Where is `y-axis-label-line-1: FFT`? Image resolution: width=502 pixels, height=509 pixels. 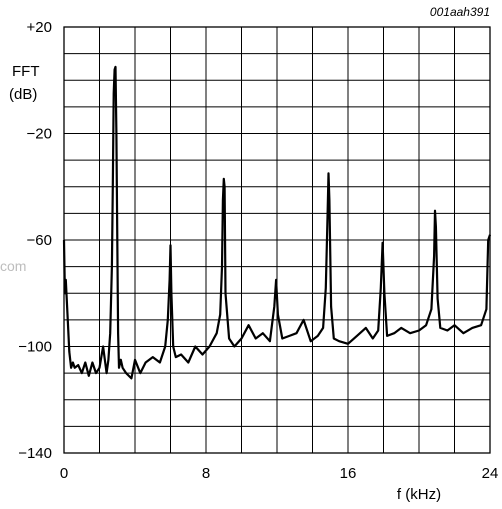 y-axis-label-line-1: FFT is located at coordinates (26, 71).